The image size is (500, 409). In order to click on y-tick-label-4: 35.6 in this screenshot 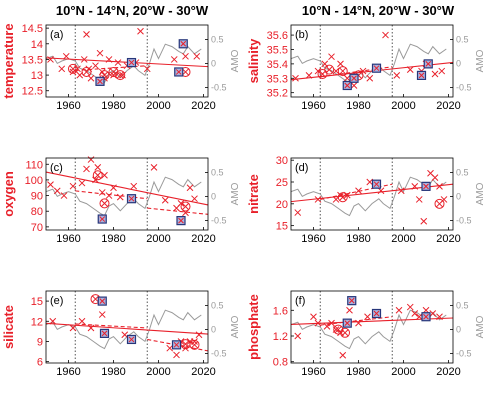, I will do `click(277, 36)`.